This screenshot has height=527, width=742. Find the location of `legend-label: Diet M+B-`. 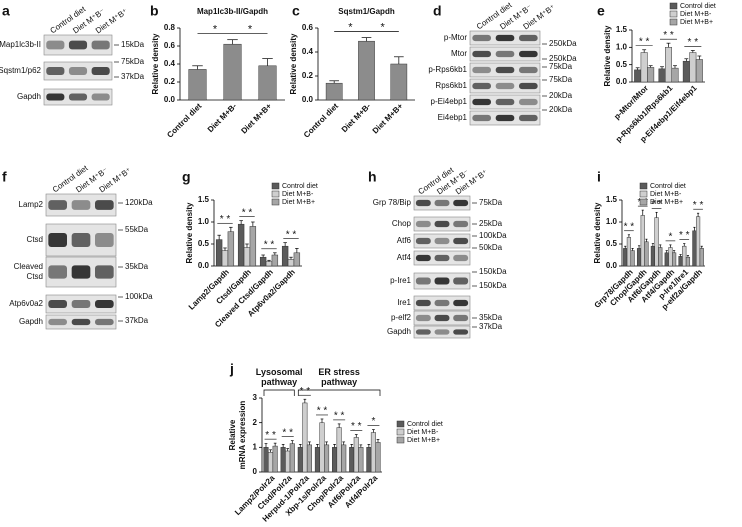

legend-label: Diet M+B- is located at coordinates (423, 432).